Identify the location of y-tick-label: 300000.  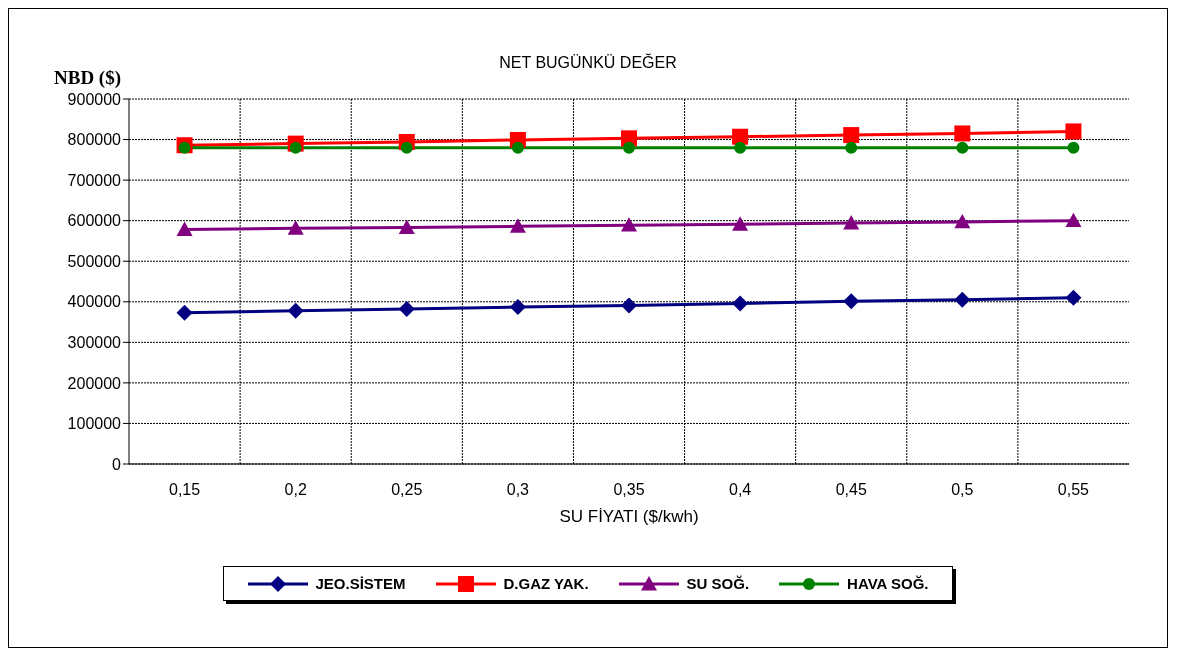
(94, 343).